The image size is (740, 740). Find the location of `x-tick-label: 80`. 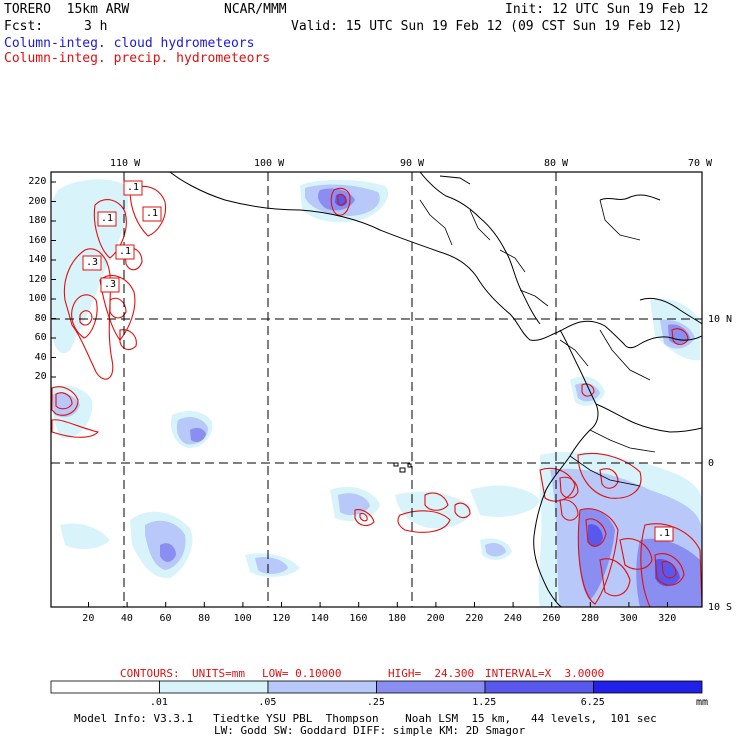

x-tick-label: 80 is located at coordinates (204, 618).